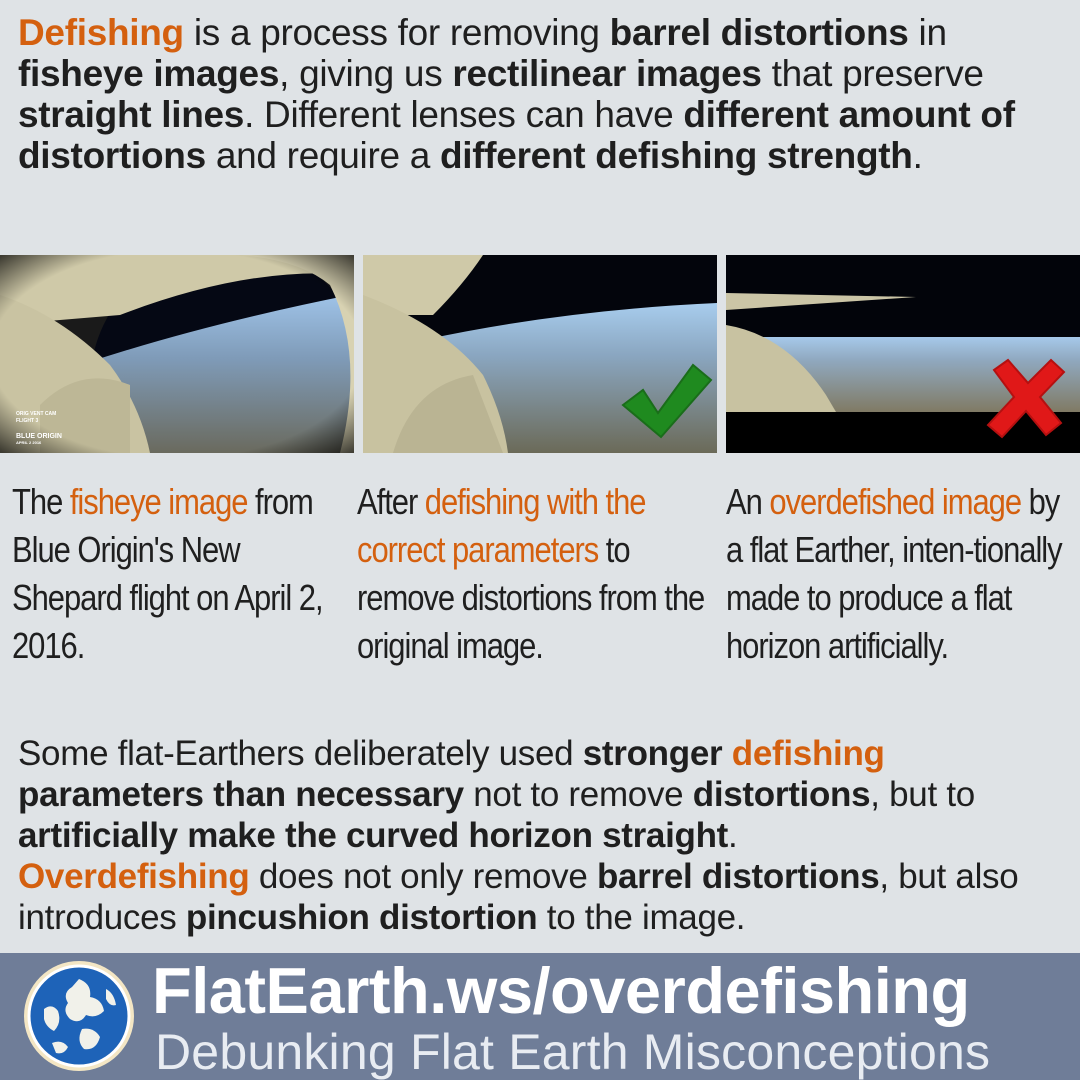 Image resolution: width=1080 pixels, height=1080 pixels. I want to click on intro-bold: fisheye images, so click(149, 73).